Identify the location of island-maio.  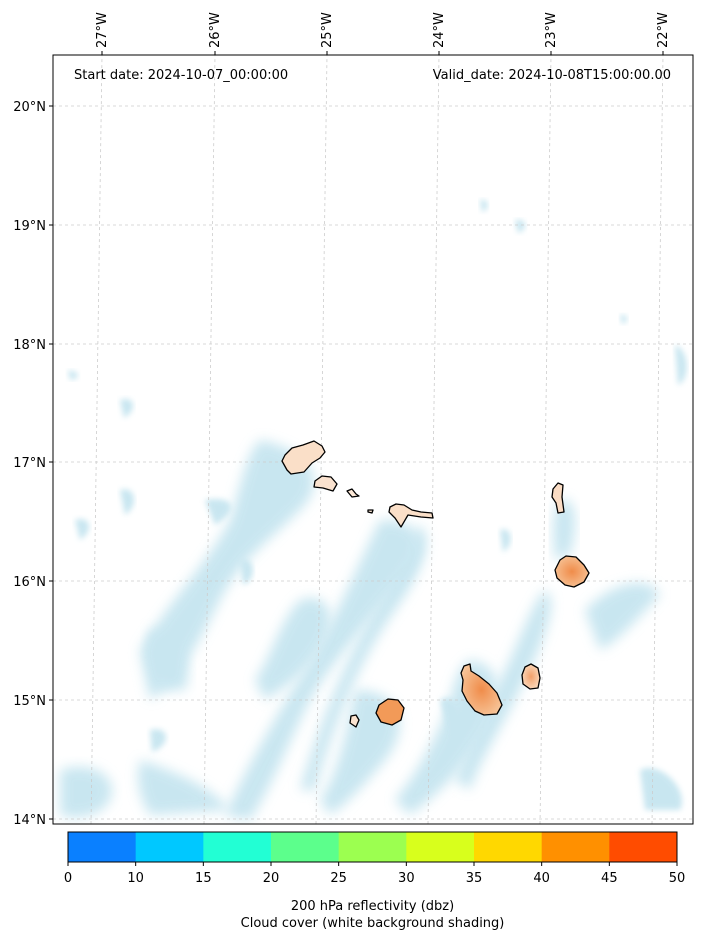
(531, 676).